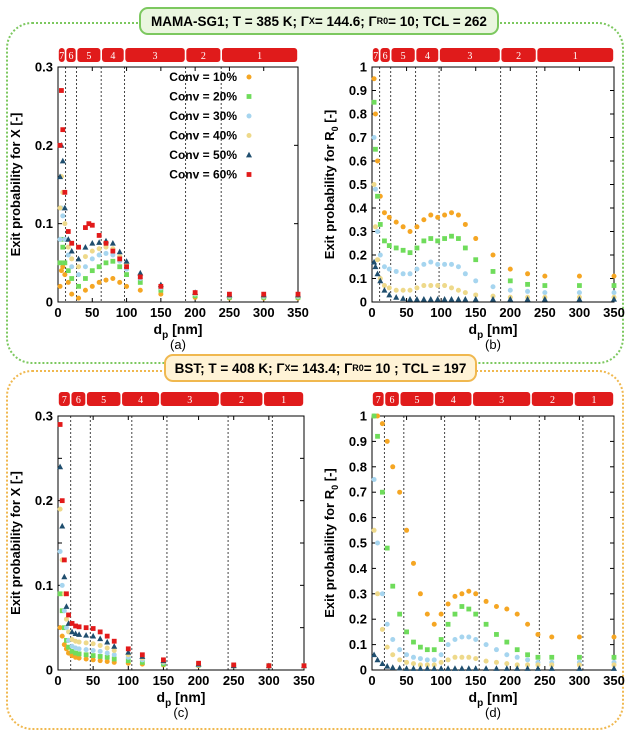 This screenshot has height=735, width=630. What do you see at coordinates (249, 77) in the screenshot?
I see `legend-marker` at bounding box center [249, 77].